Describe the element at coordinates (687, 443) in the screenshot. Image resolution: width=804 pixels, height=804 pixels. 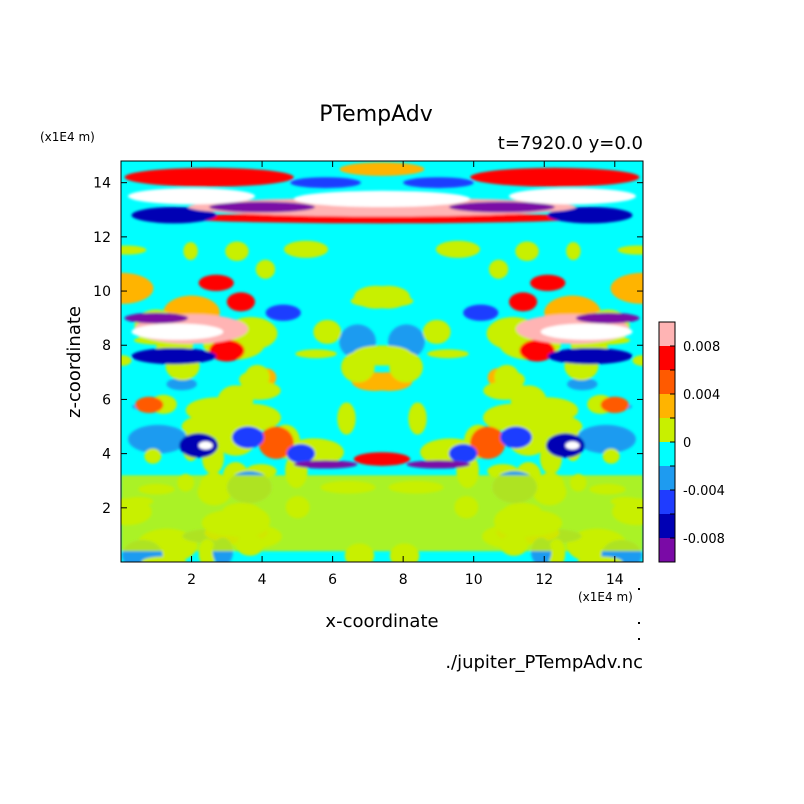
I see `colorbar-tick-label: 0` at that location.